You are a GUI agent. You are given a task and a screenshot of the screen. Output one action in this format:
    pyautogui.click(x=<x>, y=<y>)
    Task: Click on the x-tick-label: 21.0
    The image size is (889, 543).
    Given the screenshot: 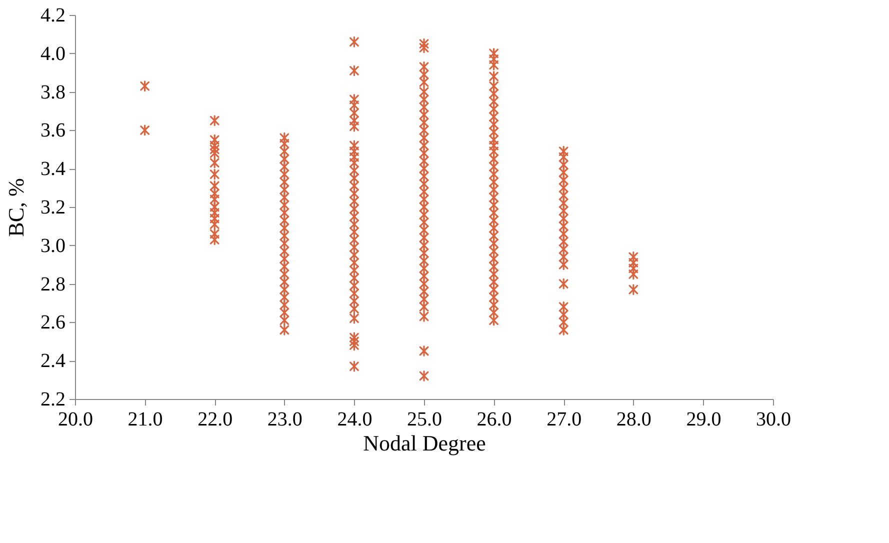 What is the action you would take?
    pyautogui.click(x=145, y=419)
    